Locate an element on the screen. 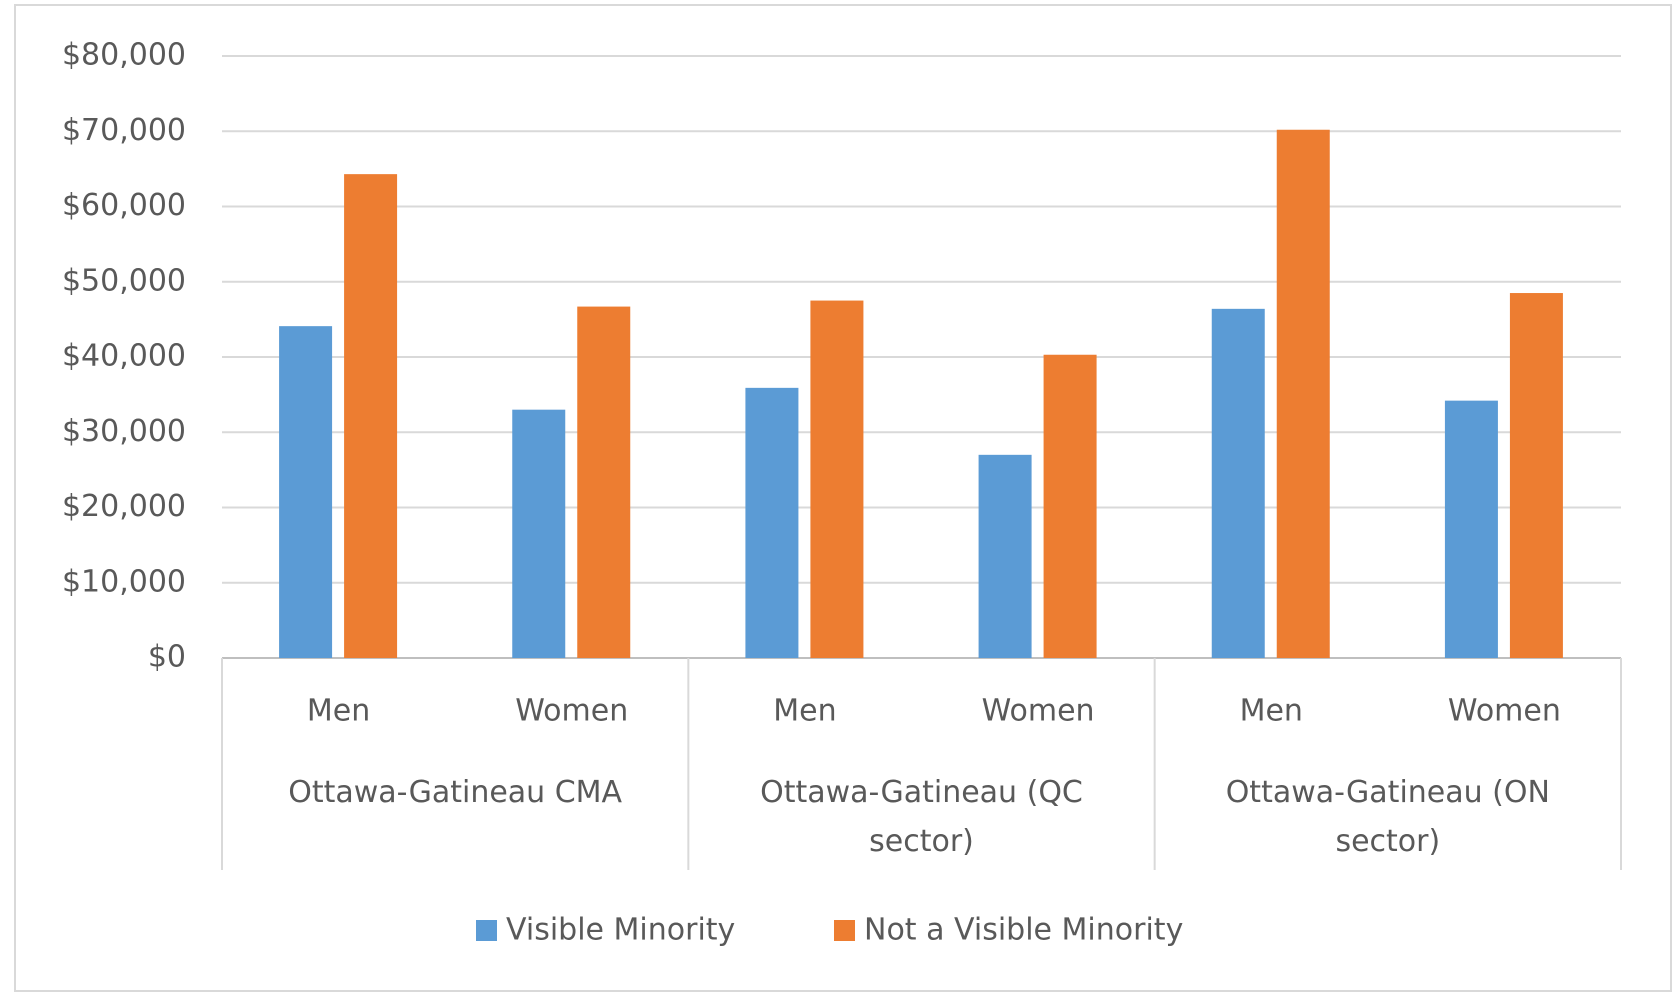  group-label: Ottawa-Gatineau (ON sector) is located at coordinates (1387, 817).